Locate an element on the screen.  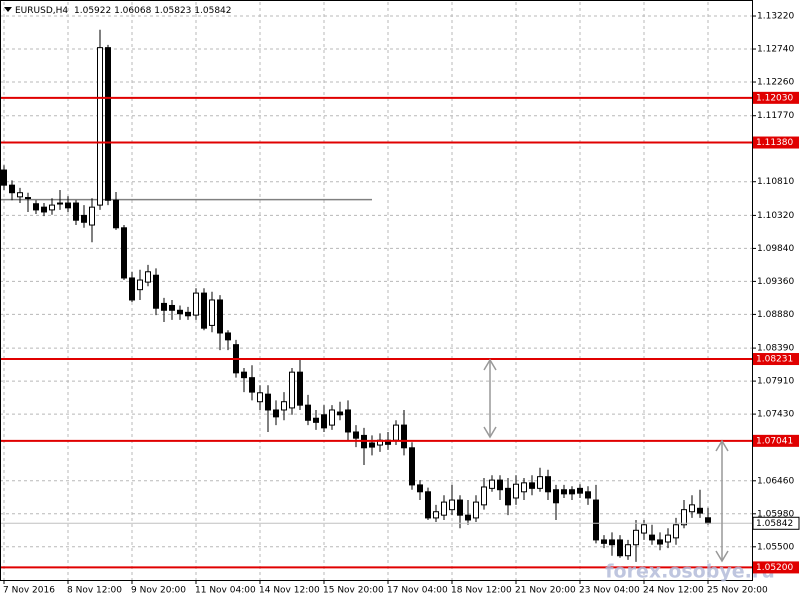
y-tick-label: 1.09360 is located at coordinates (775, 282).